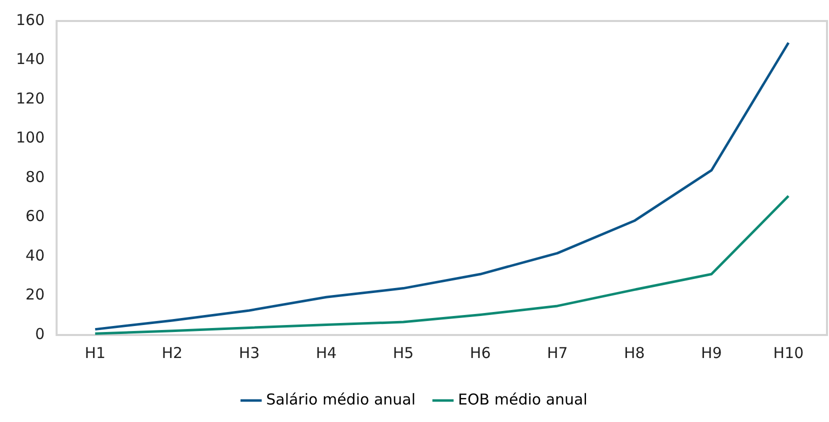  Describe the element at coordinates (523, 399) in the screenshot. I see `legend-label: EOB médio anual` at that location.